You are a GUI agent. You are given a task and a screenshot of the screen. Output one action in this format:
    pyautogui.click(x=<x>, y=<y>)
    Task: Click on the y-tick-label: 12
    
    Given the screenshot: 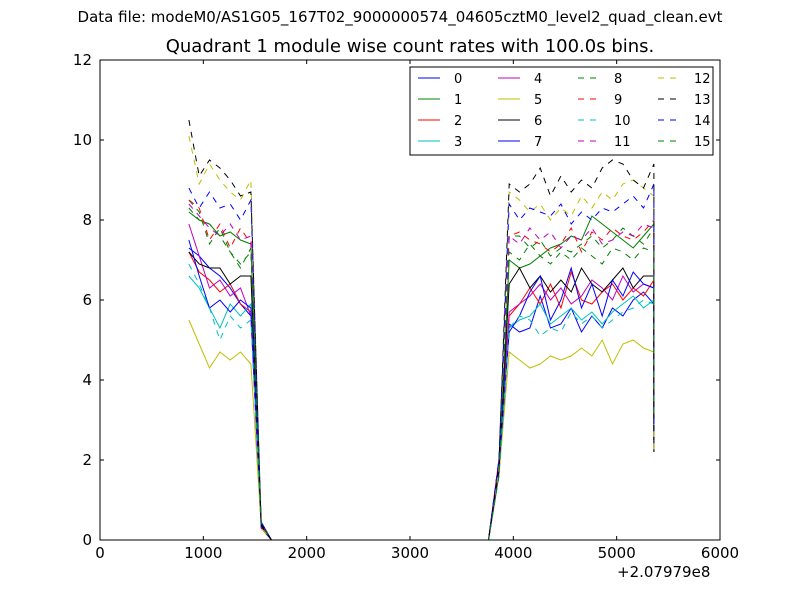 What is the action you would take?
    pyautogui.click(x=82, y=60)
    